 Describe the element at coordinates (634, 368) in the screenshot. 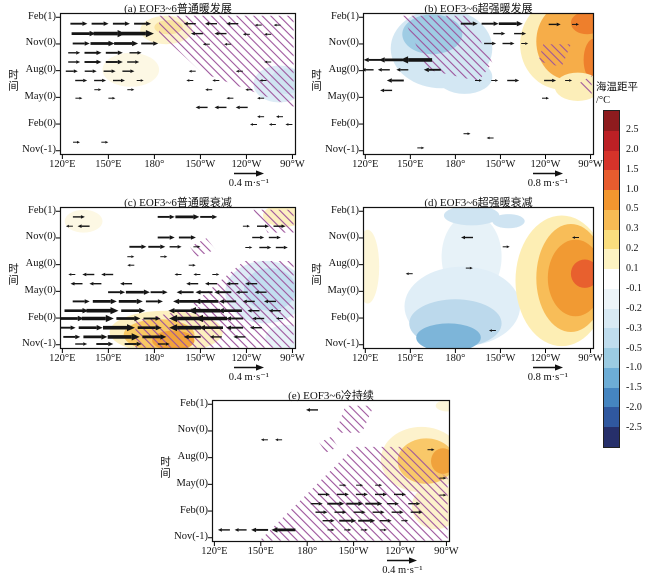

I see `colorbar-tick-label: -1.0` at that location.